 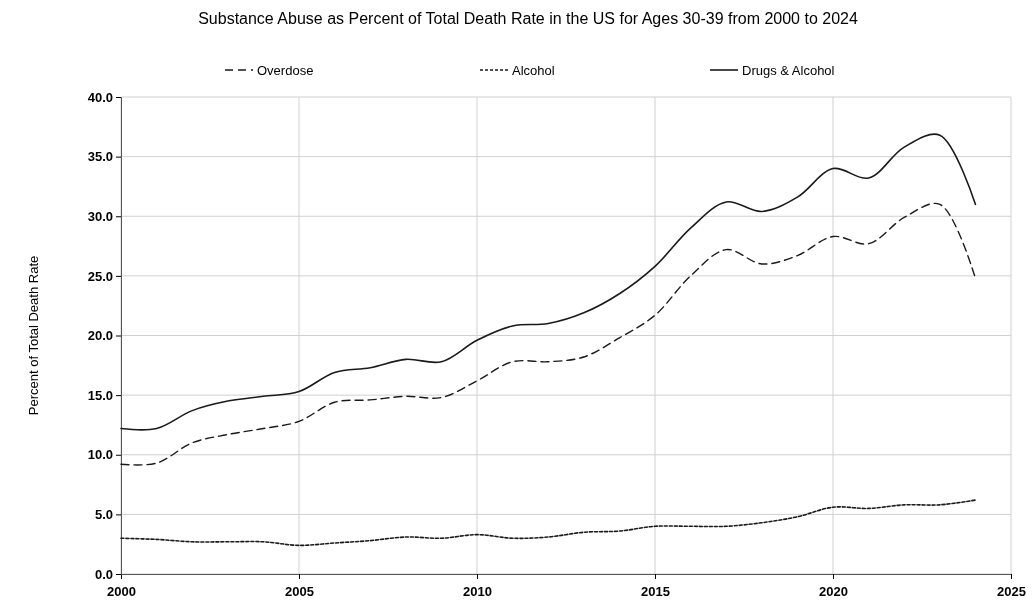 What do you see at coordinates (100, 276) in the screenshot?
I see `y-tick-label: 25.0` at bounding box center [100, 276].